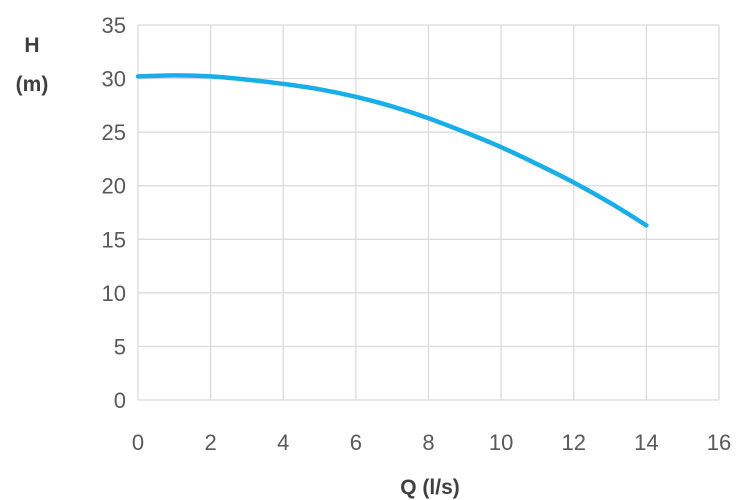  What do you see at coordinates (120, 400) in the screenshot?
I see `y-tick-label-0: 0` at bounding box center [120, 400].